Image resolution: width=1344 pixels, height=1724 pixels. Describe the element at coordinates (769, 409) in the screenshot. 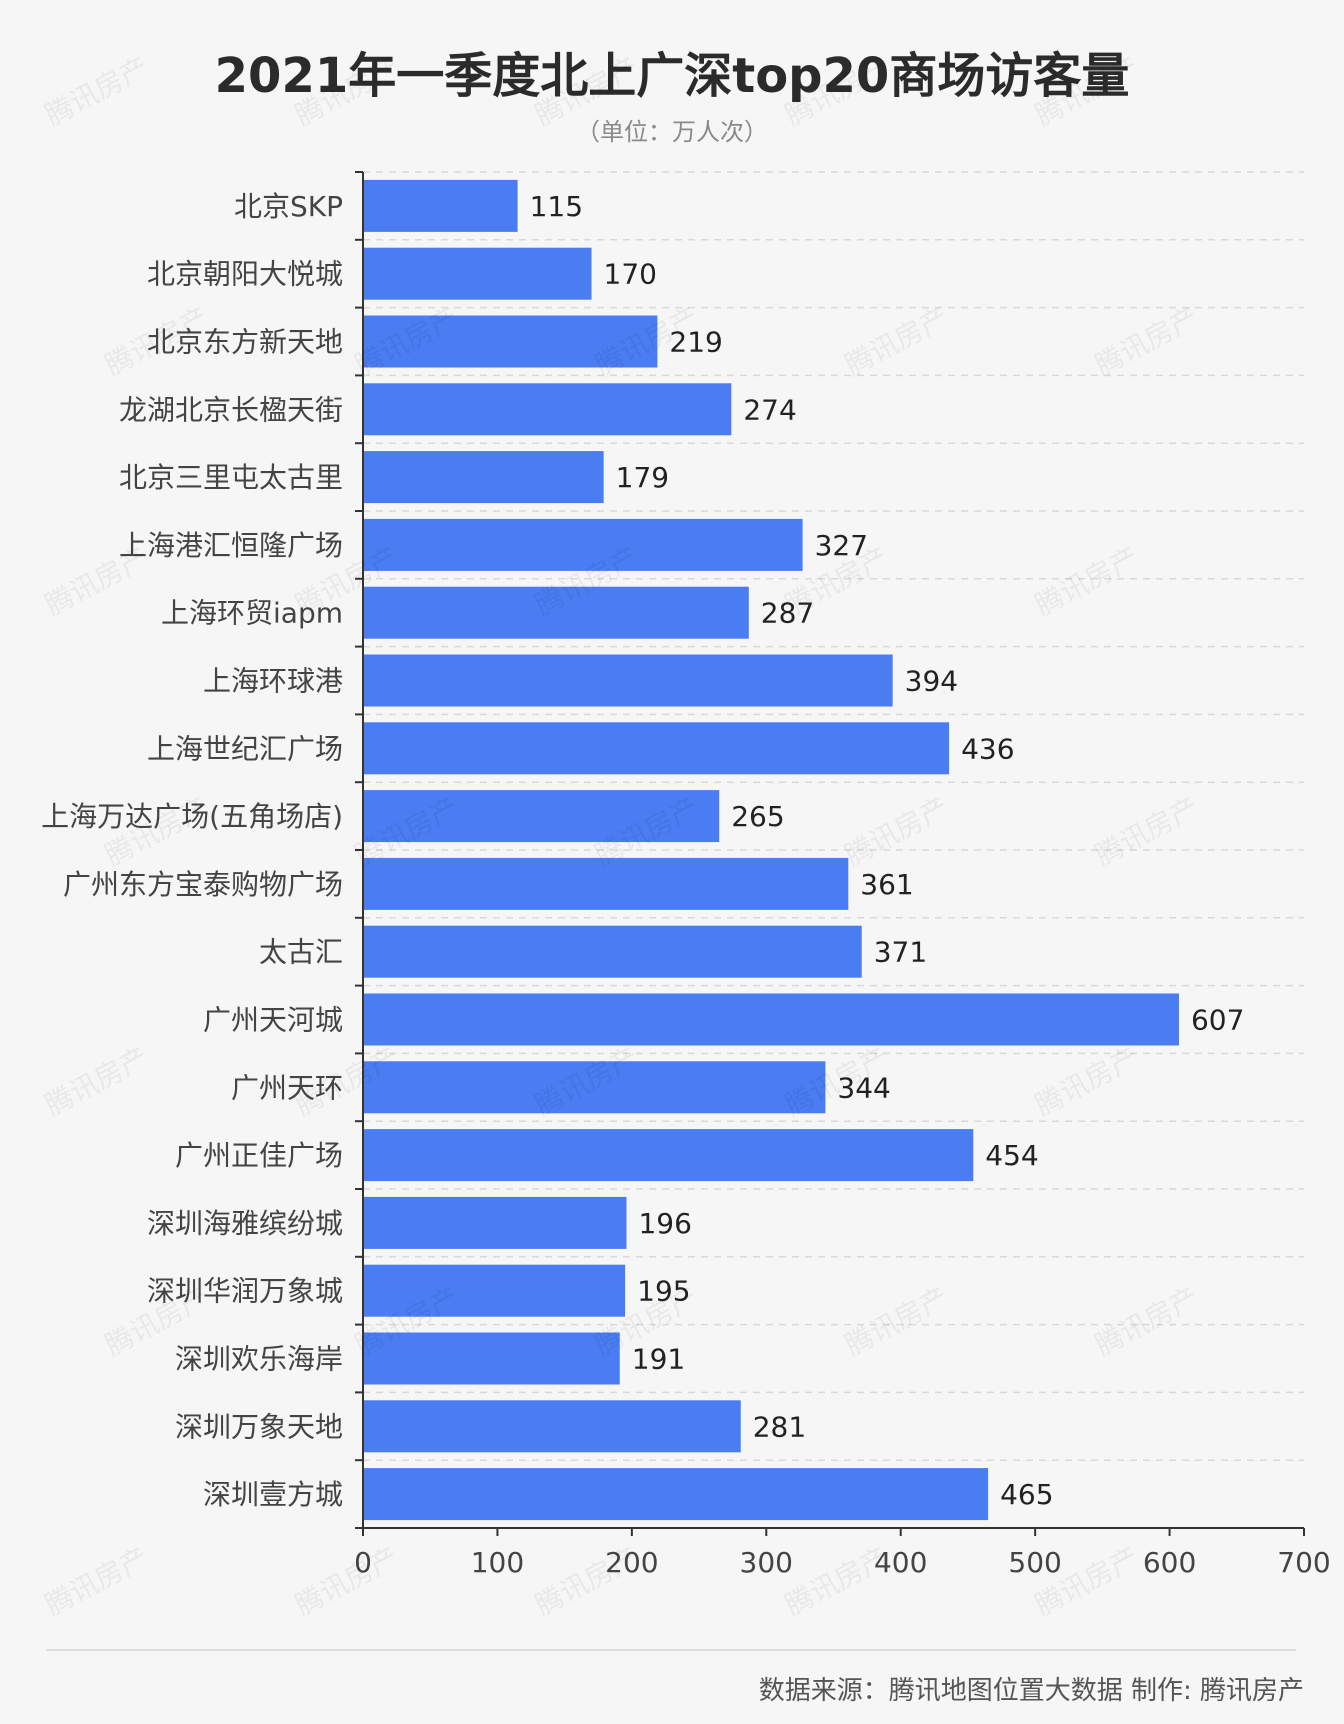

I see `value-label: 274` at that location.